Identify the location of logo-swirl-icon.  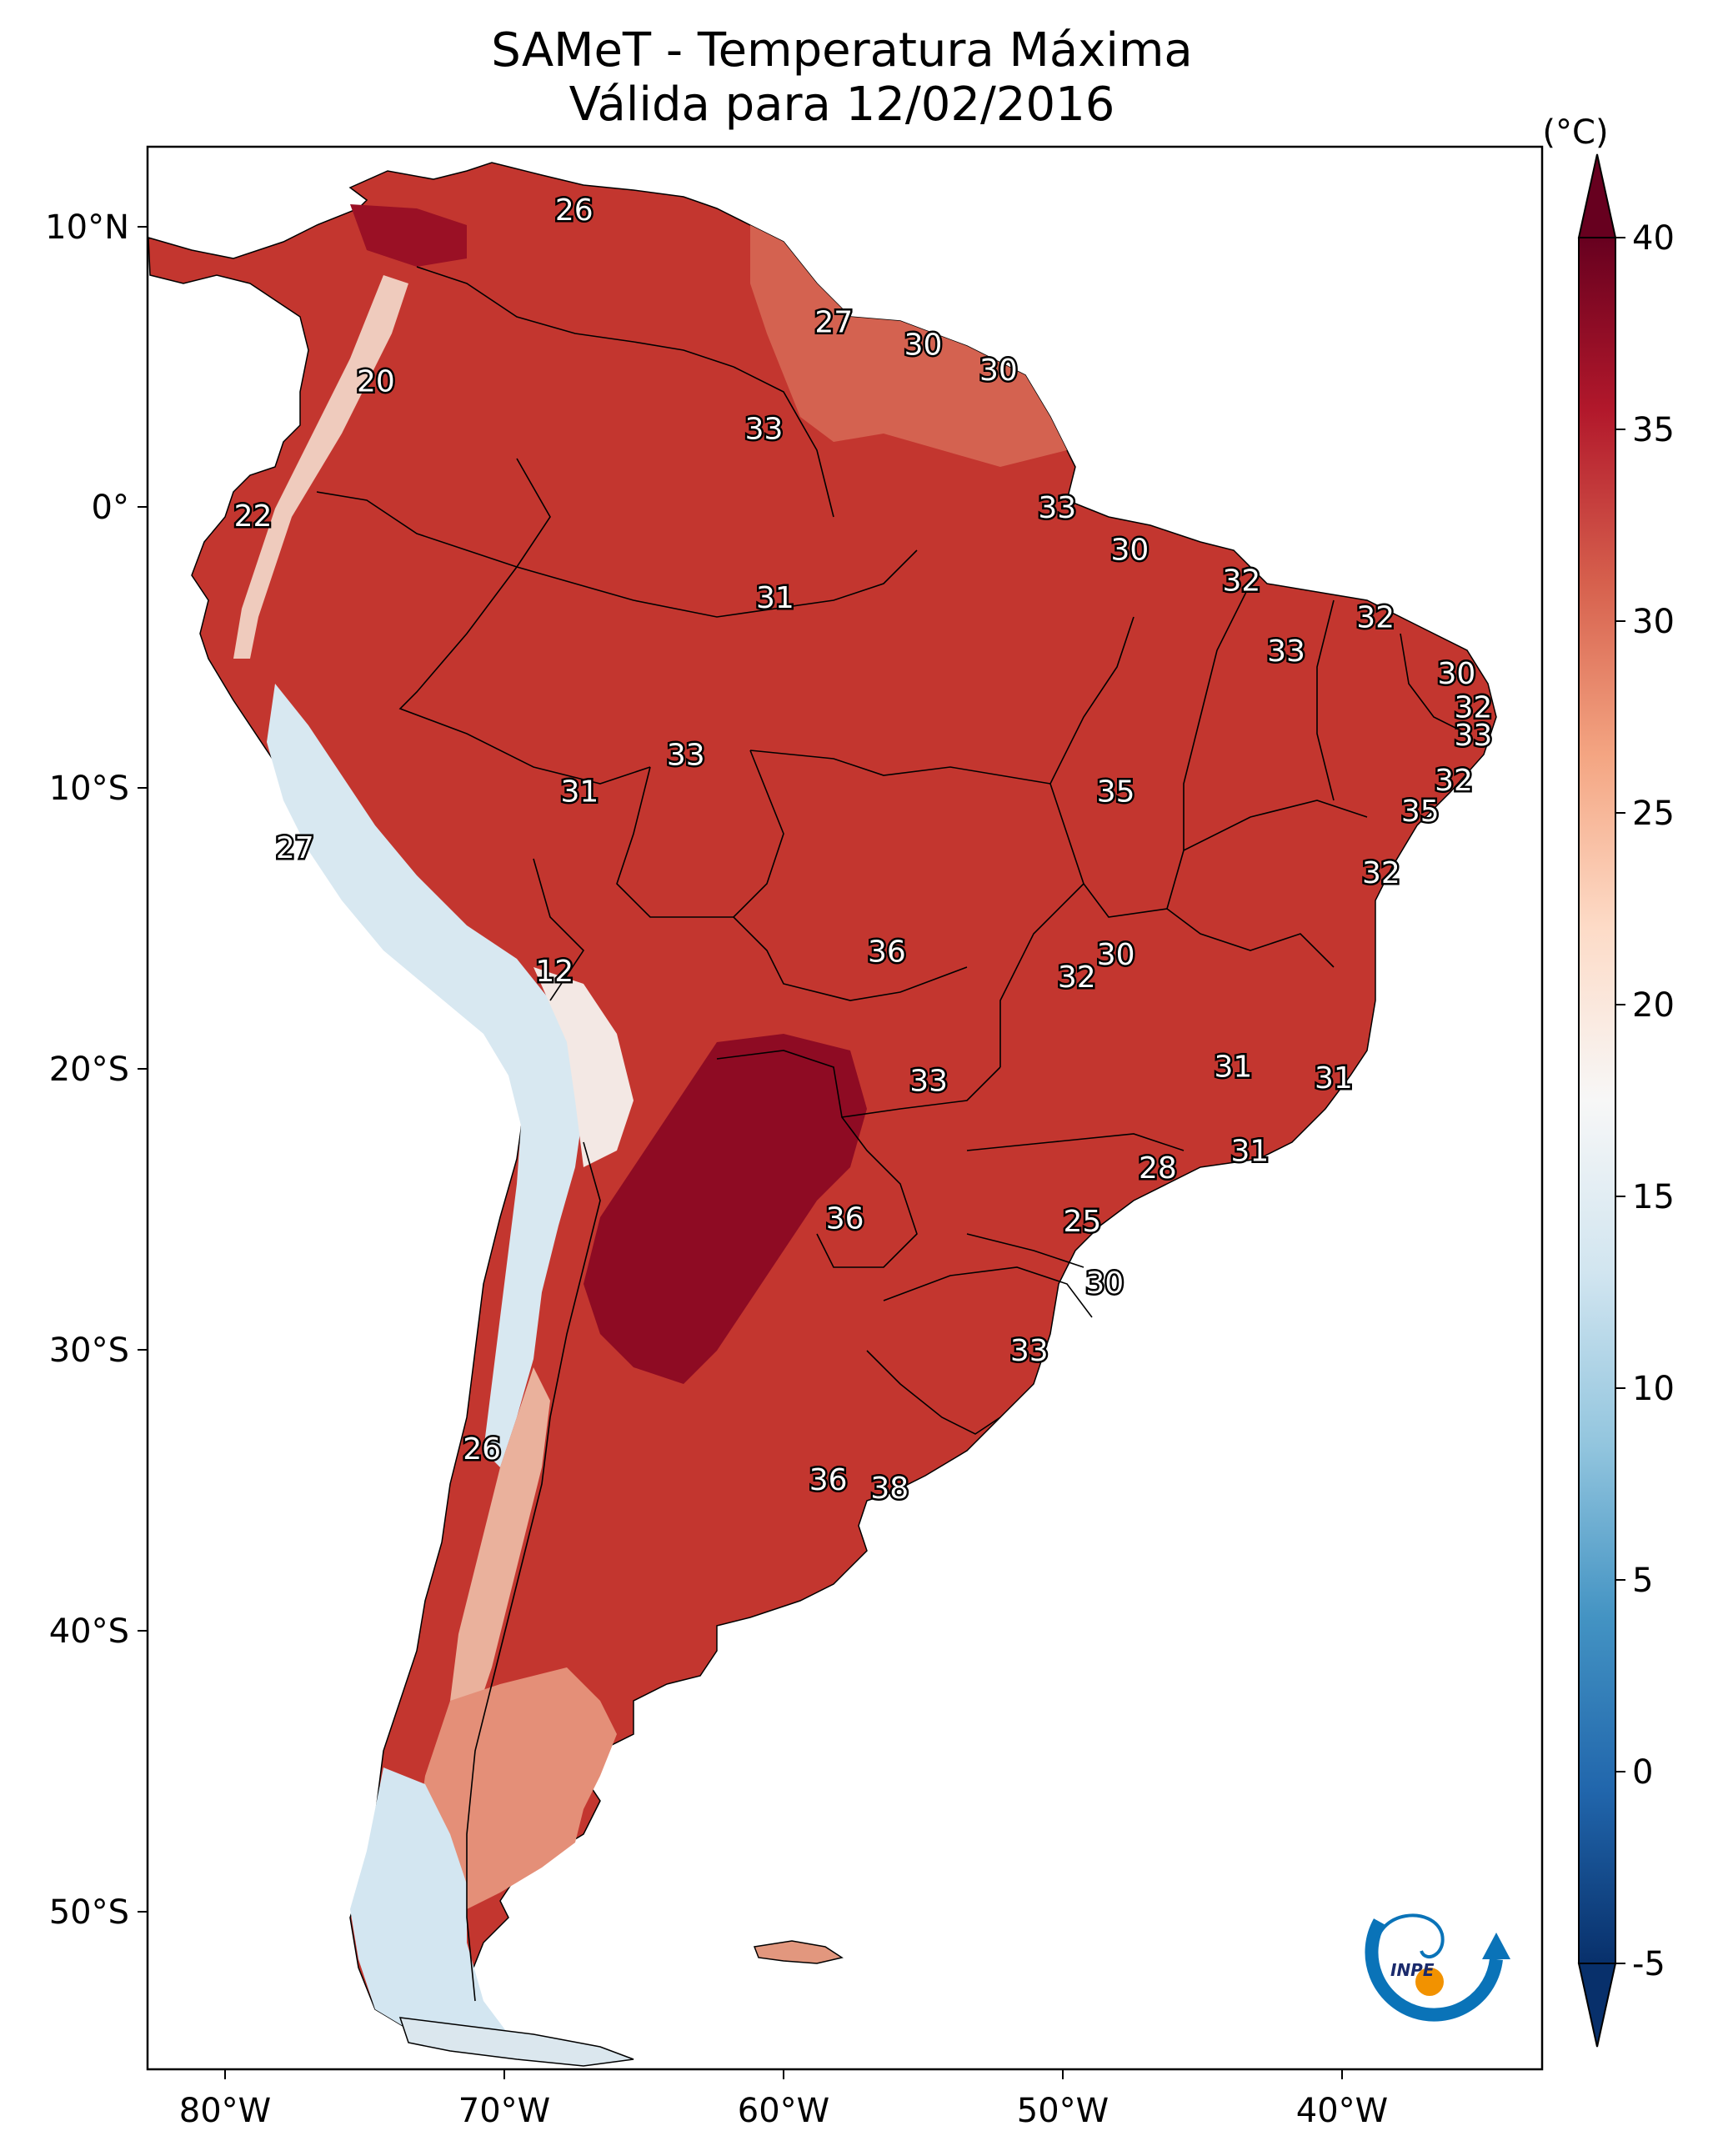
(1409, 1936).